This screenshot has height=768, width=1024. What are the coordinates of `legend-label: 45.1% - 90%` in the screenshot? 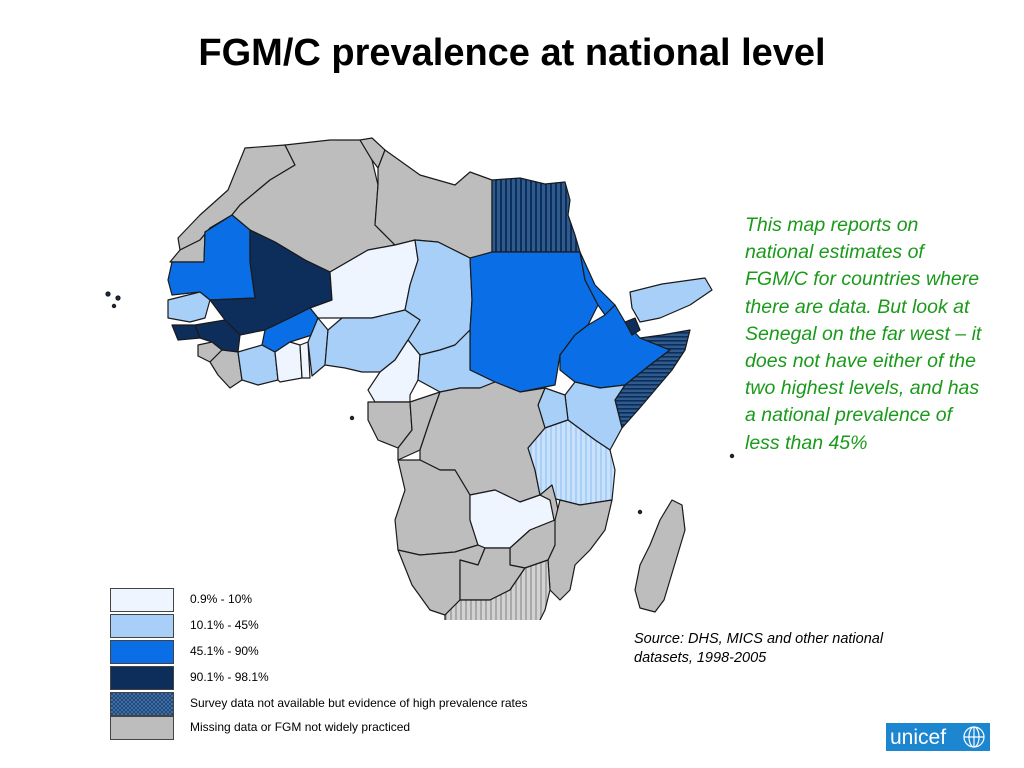 It's located at (224, 651).